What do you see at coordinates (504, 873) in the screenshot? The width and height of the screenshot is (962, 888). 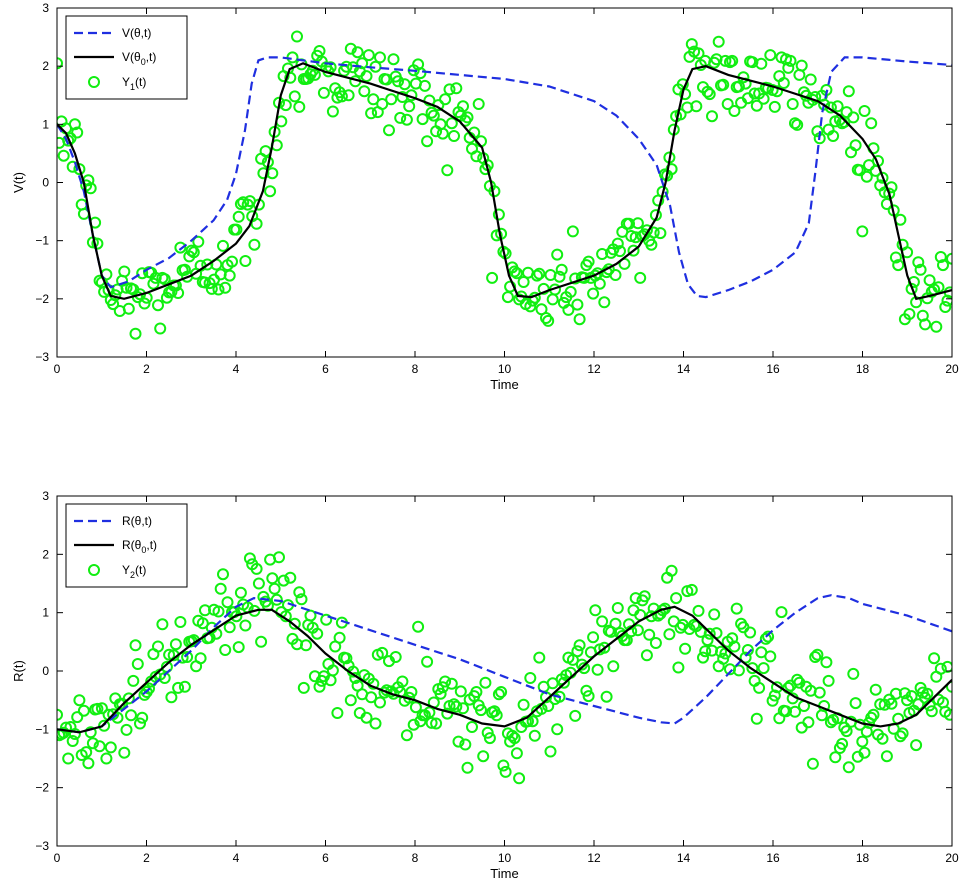 I see `x-axis-label: Time` at bounding box center [504, 873].